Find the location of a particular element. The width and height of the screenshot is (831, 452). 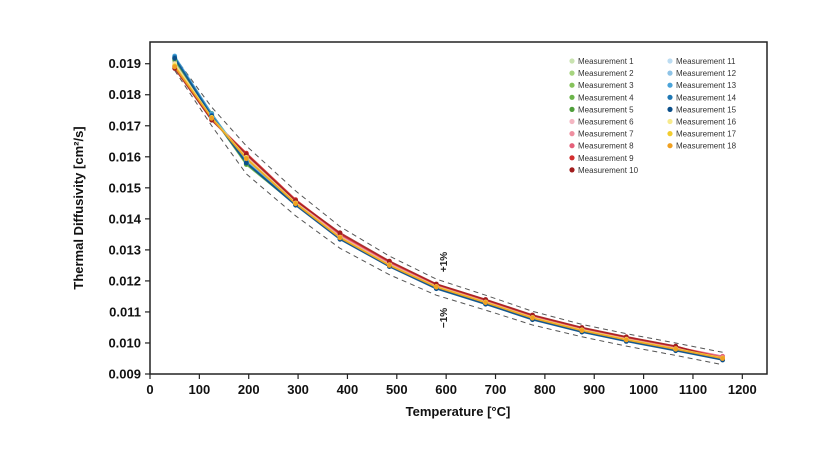

legend-label: Measurement 16 is located at coordinates (706, 122).